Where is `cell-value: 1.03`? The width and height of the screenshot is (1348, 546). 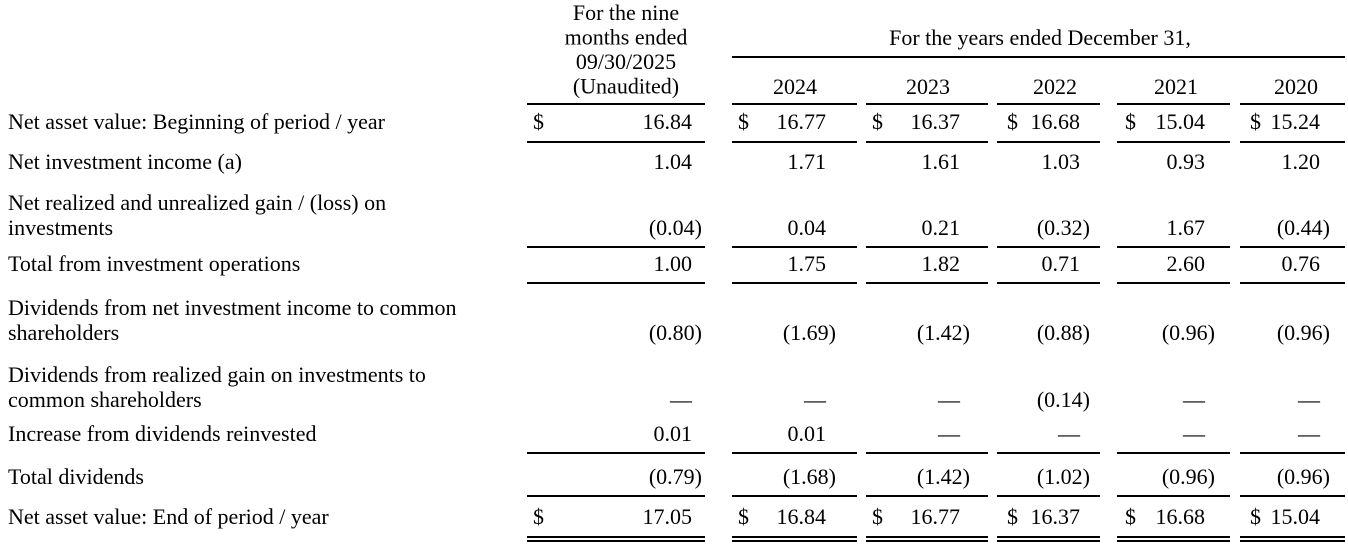 cell-value: 1.03 is located at coordinates (1061, 161).